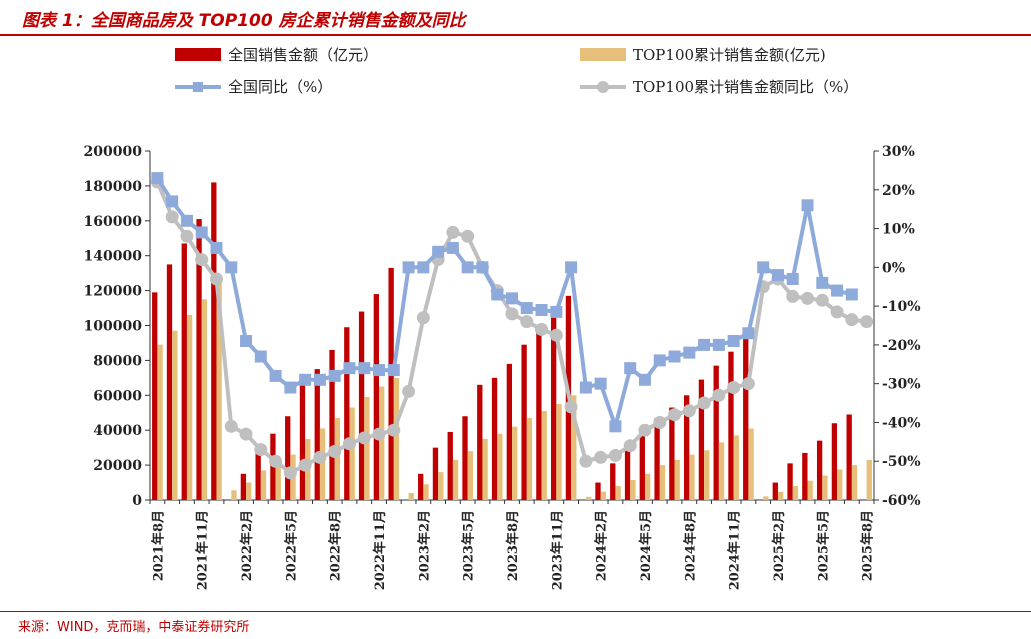  Describe the element at coordinates (198, 54) in the screenshot. I see `legend-swatch-national-amount` at that location.